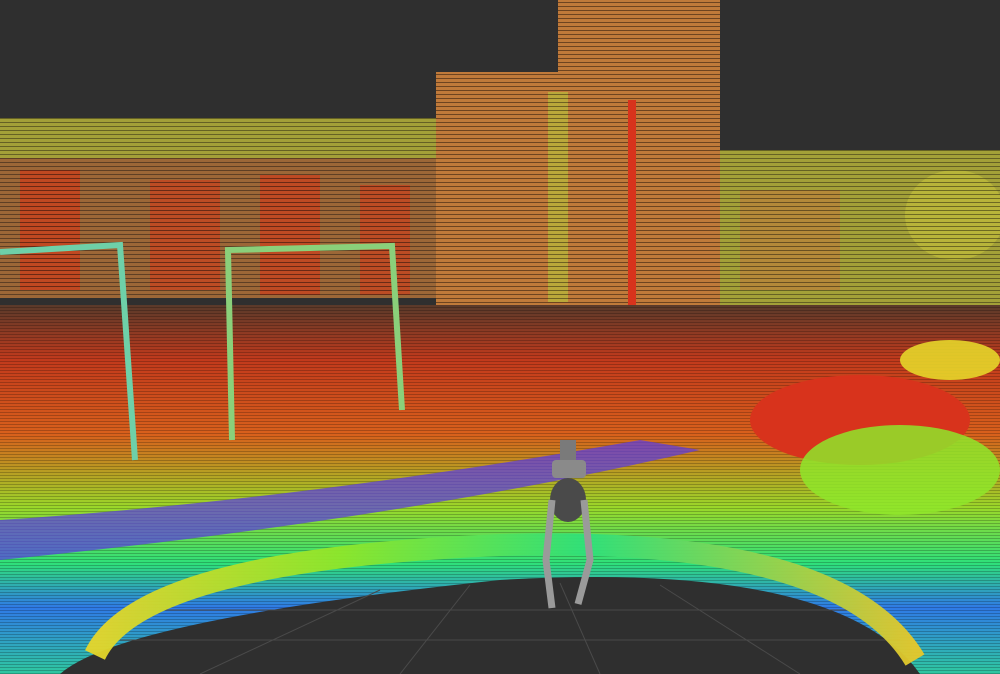  I want to click on floor-grid, so click(510, 628).